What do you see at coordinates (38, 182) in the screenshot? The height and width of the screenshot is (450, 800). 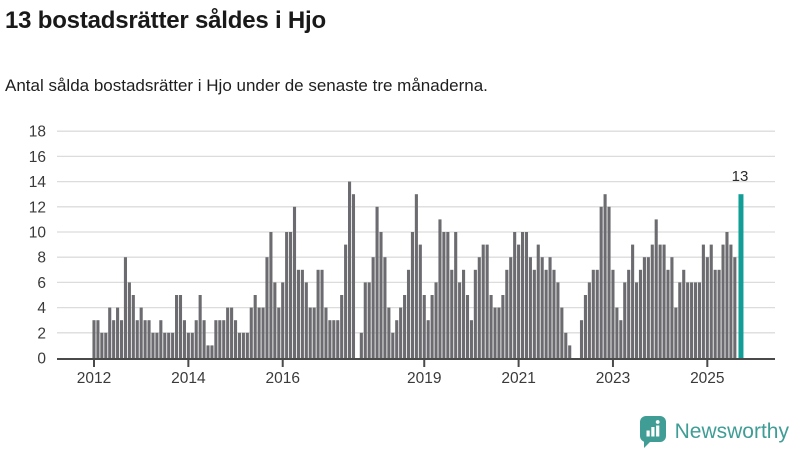 I see `y-tick-label: 14` at bounding box center [38, 182].